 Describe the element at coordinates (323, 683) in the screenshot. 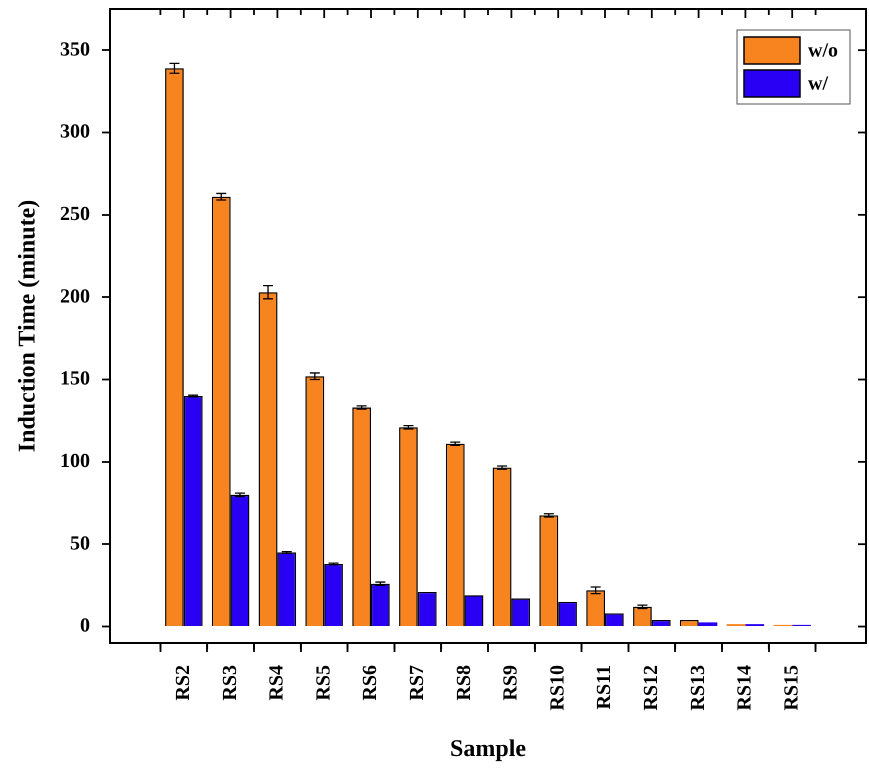

I see `x-tick-label: RS5` at that location.